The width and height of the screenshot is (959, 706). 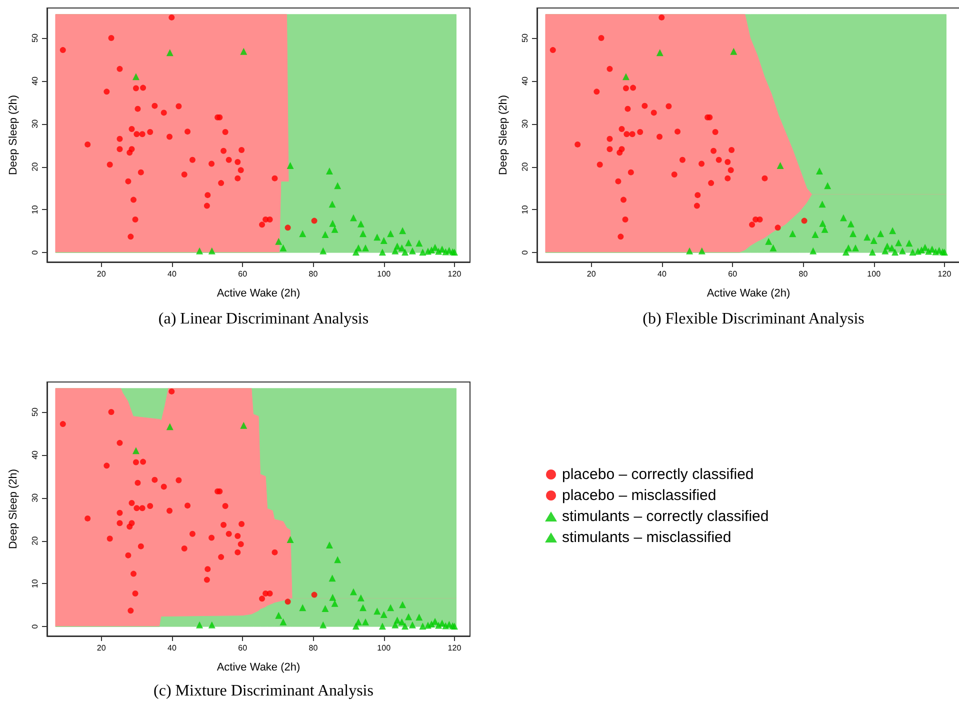 I want to click on text: (a) Linear Discriminant Analysis, so click(x=263, y=319).